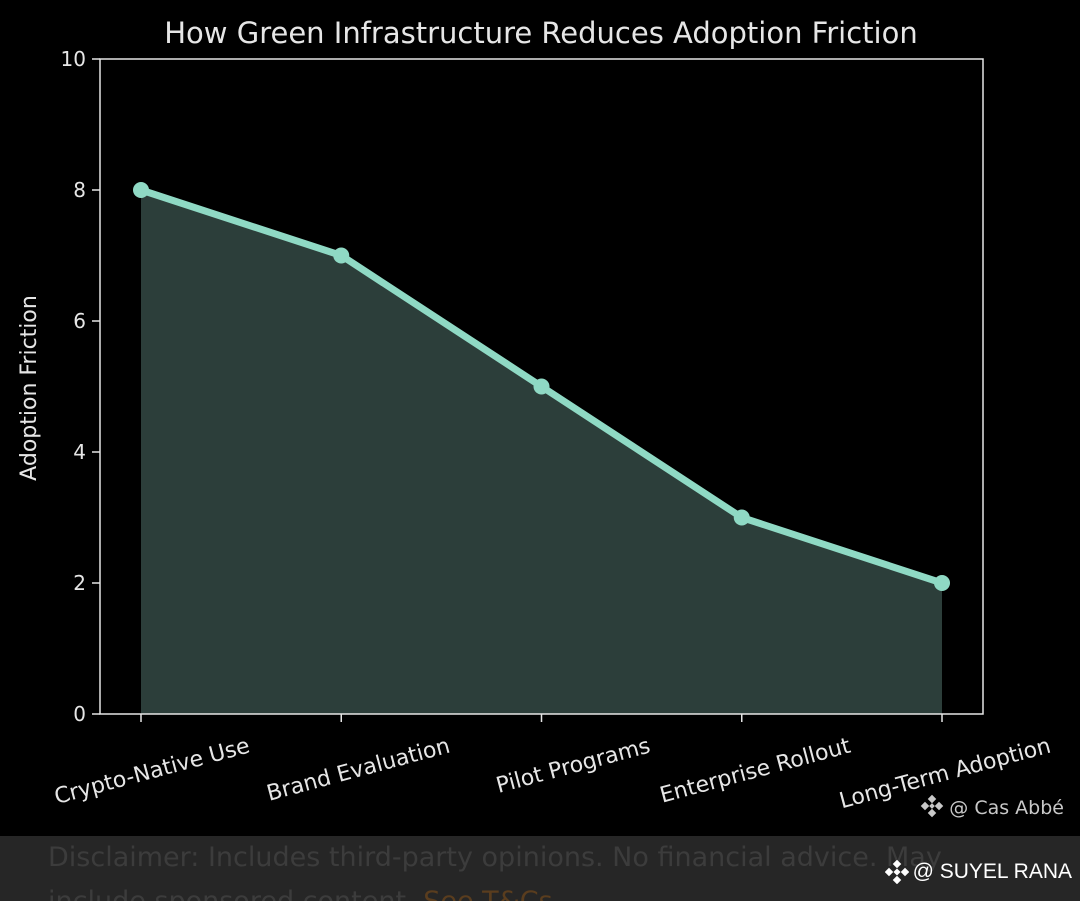 This screenshot has height=901, width=1080. Describe the element at coordinates (79, 714) in the screenshot. I see `y-tick-label: 0` at that location.